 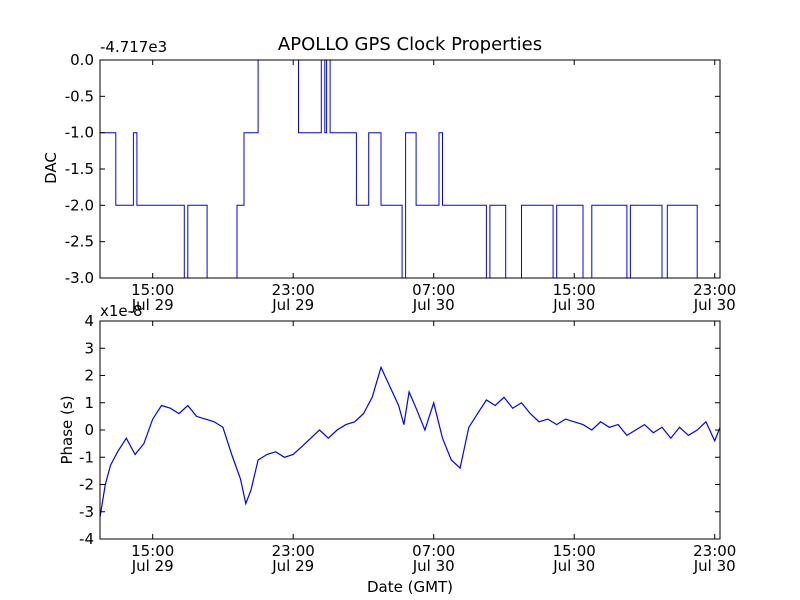 What do you see at coordinates (89, 430) in the screenshot?
I see `y-tick-label: 0` at bounding box center [89, 430].